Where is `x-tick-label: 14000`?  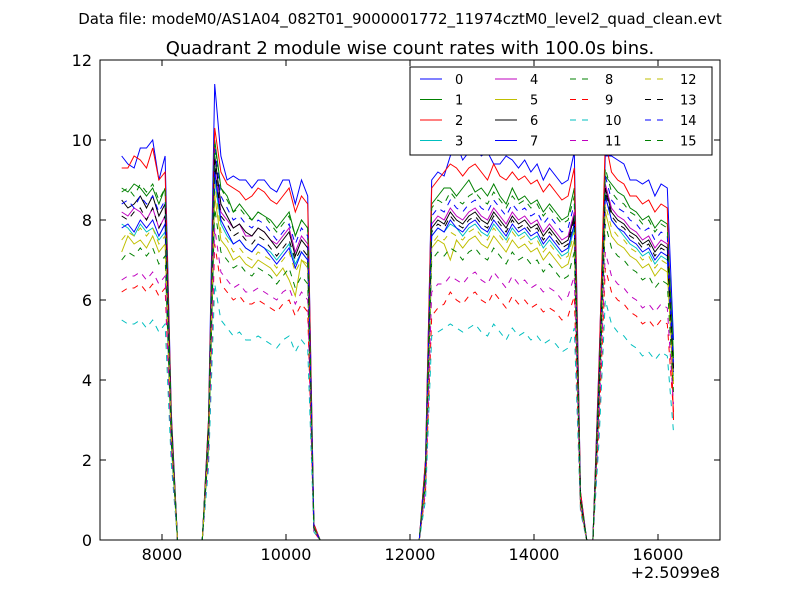 x-tick-label: 14000 is located at coordinates (534, 554).